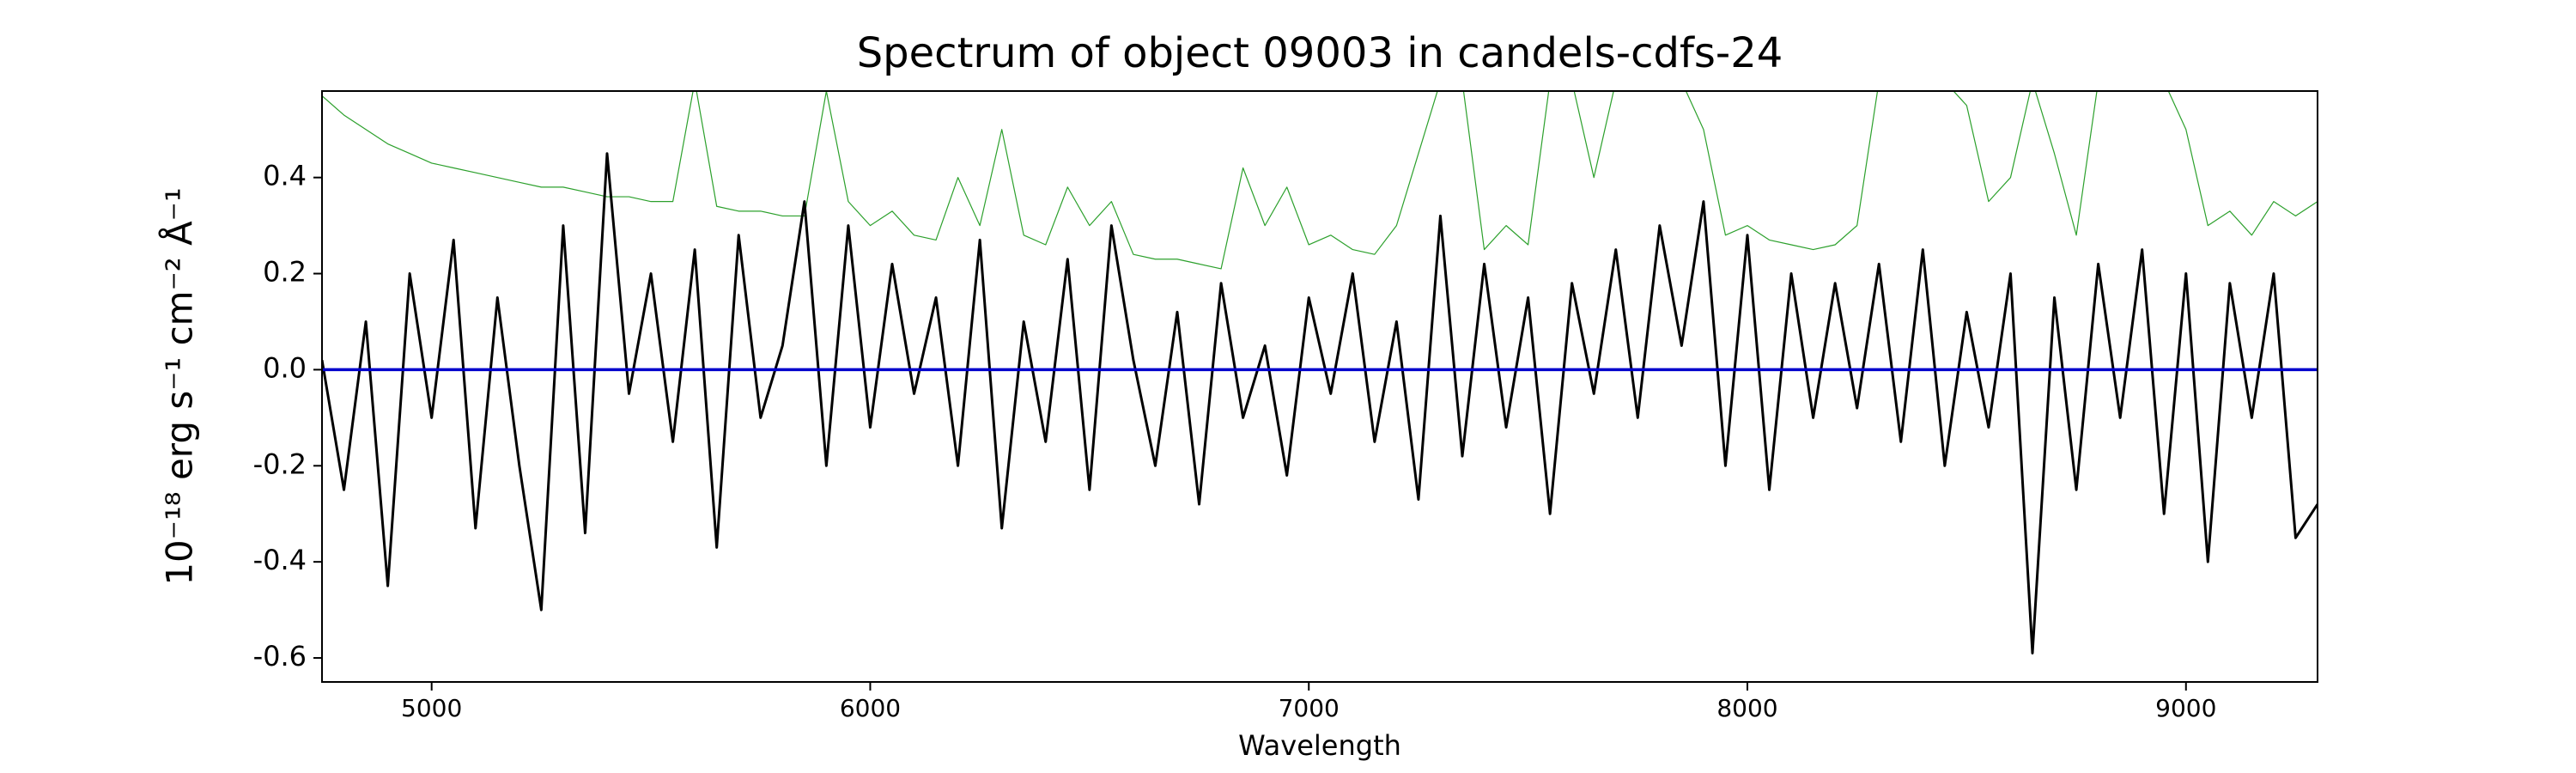  What do you see at coordinates (1309, 708) in the screenshot?
I see `x-tick-label: 7000` at bounding box center [1309, 708].